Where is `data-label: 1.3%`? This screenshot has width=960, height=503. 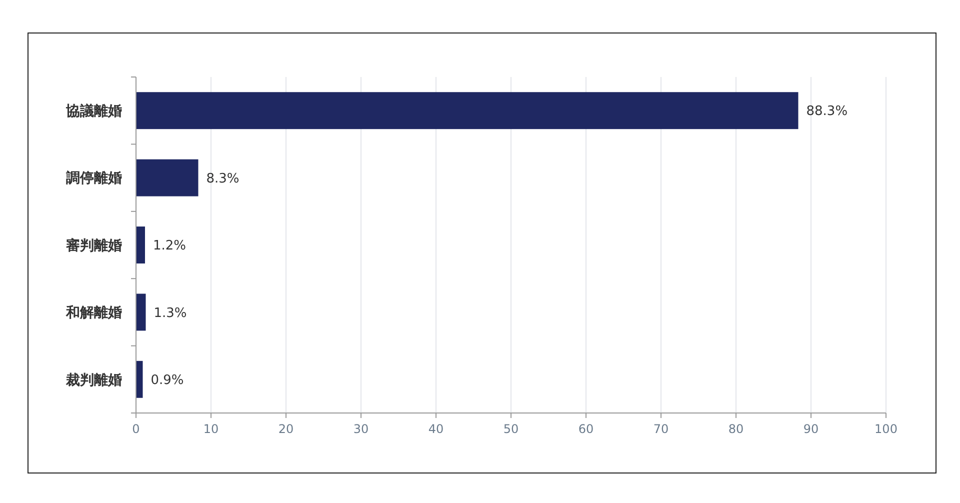 data-label: 1.3% is located at coordinates (170, 313).